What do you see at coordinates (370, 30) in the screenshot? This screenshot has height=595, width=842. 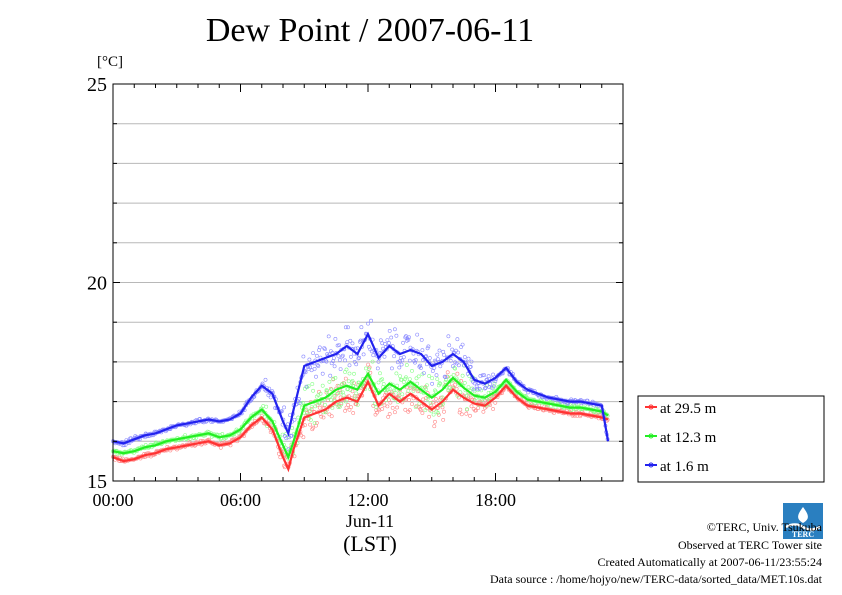 I see `chart-title: Dew Point / 2007-06-11` at bounding box center [370, 30].